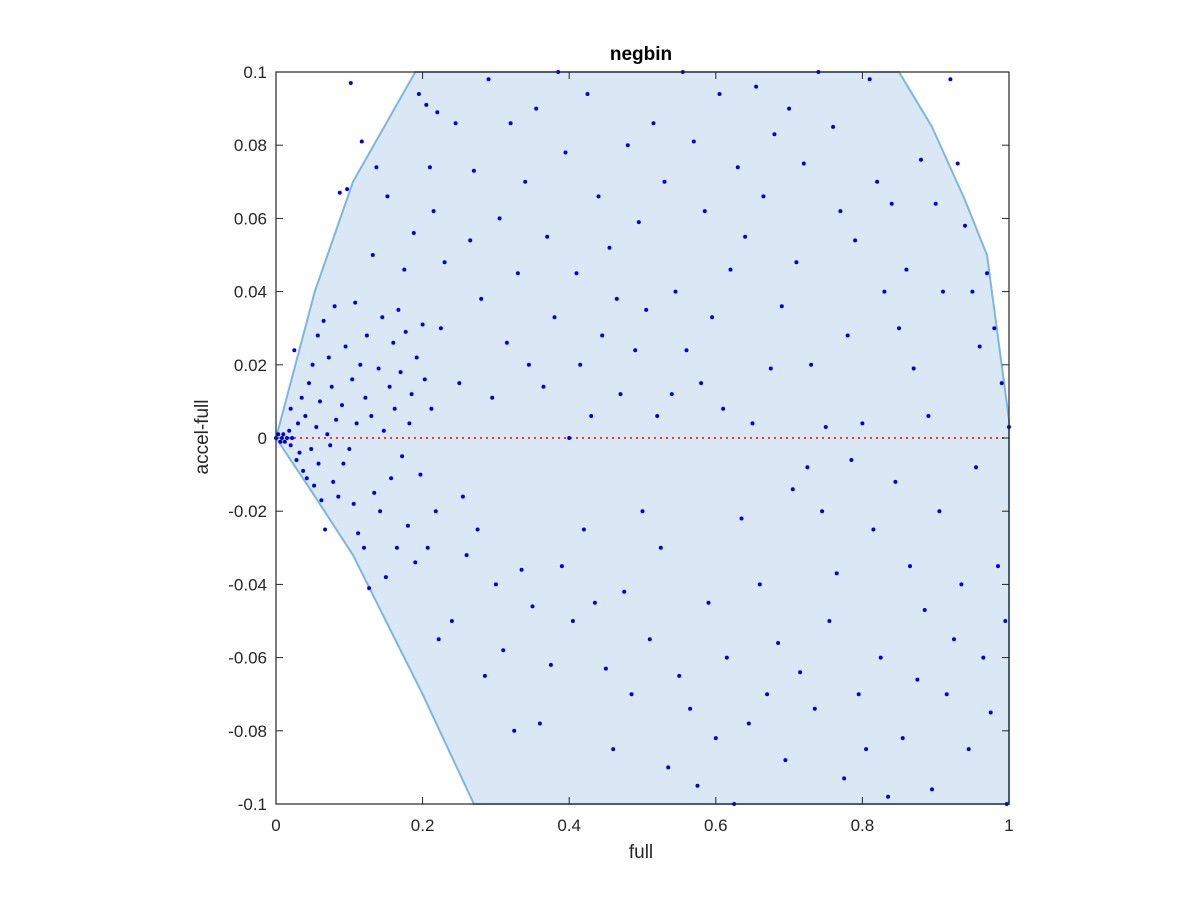 The image size is (1200, 900). What do you see at coordinates (202, 437) in the screenshot?
I see `y-axis-label: accel-full` at bounding box center [202, 437].